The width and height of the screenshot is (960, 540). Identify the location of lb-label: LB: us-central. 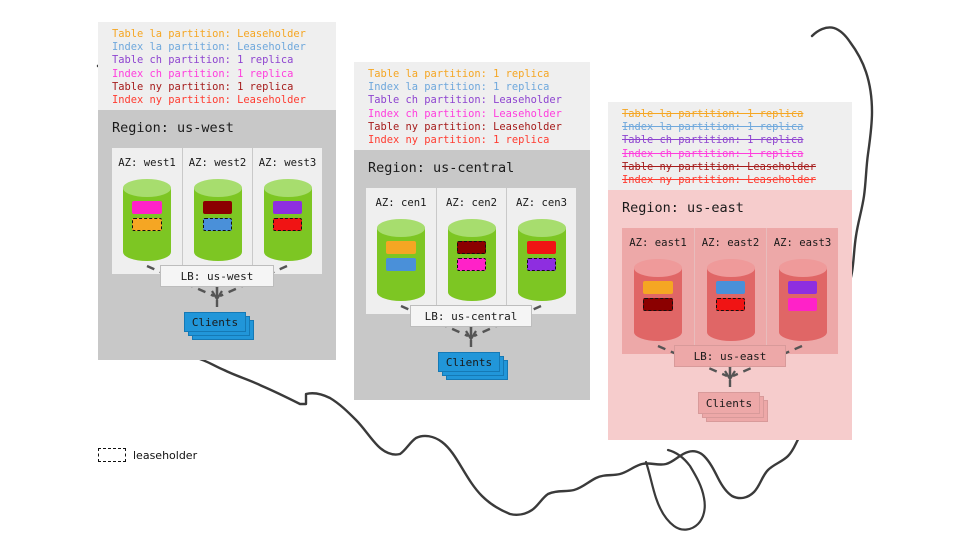
(471, 316).